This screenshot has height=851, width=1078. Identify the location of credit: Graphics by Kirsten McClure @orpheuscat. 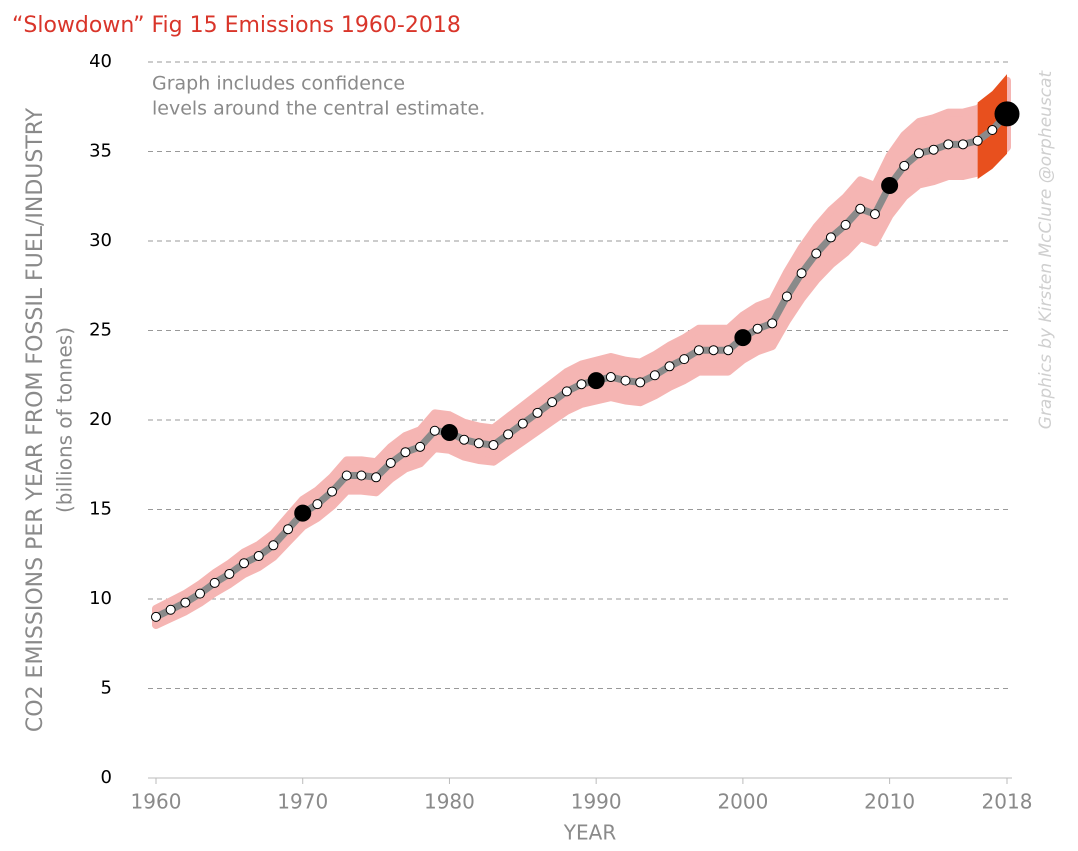
(1046, 249).